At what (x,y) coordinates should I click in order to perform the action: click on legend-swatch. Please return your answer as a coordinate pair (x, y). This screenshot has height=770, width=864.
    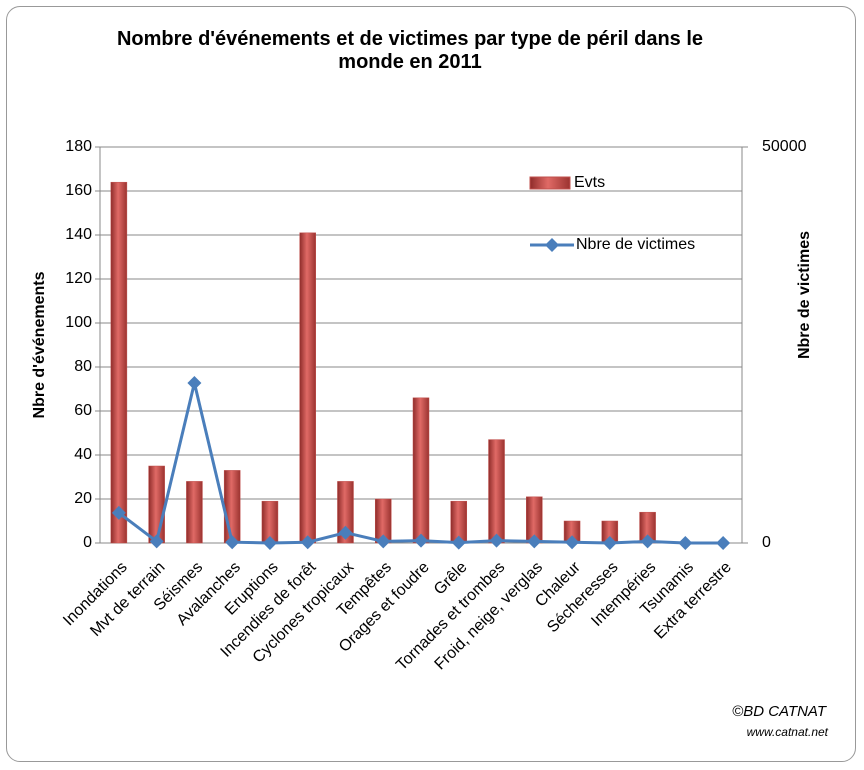
    Looking at the image, I should click on (550, 183).